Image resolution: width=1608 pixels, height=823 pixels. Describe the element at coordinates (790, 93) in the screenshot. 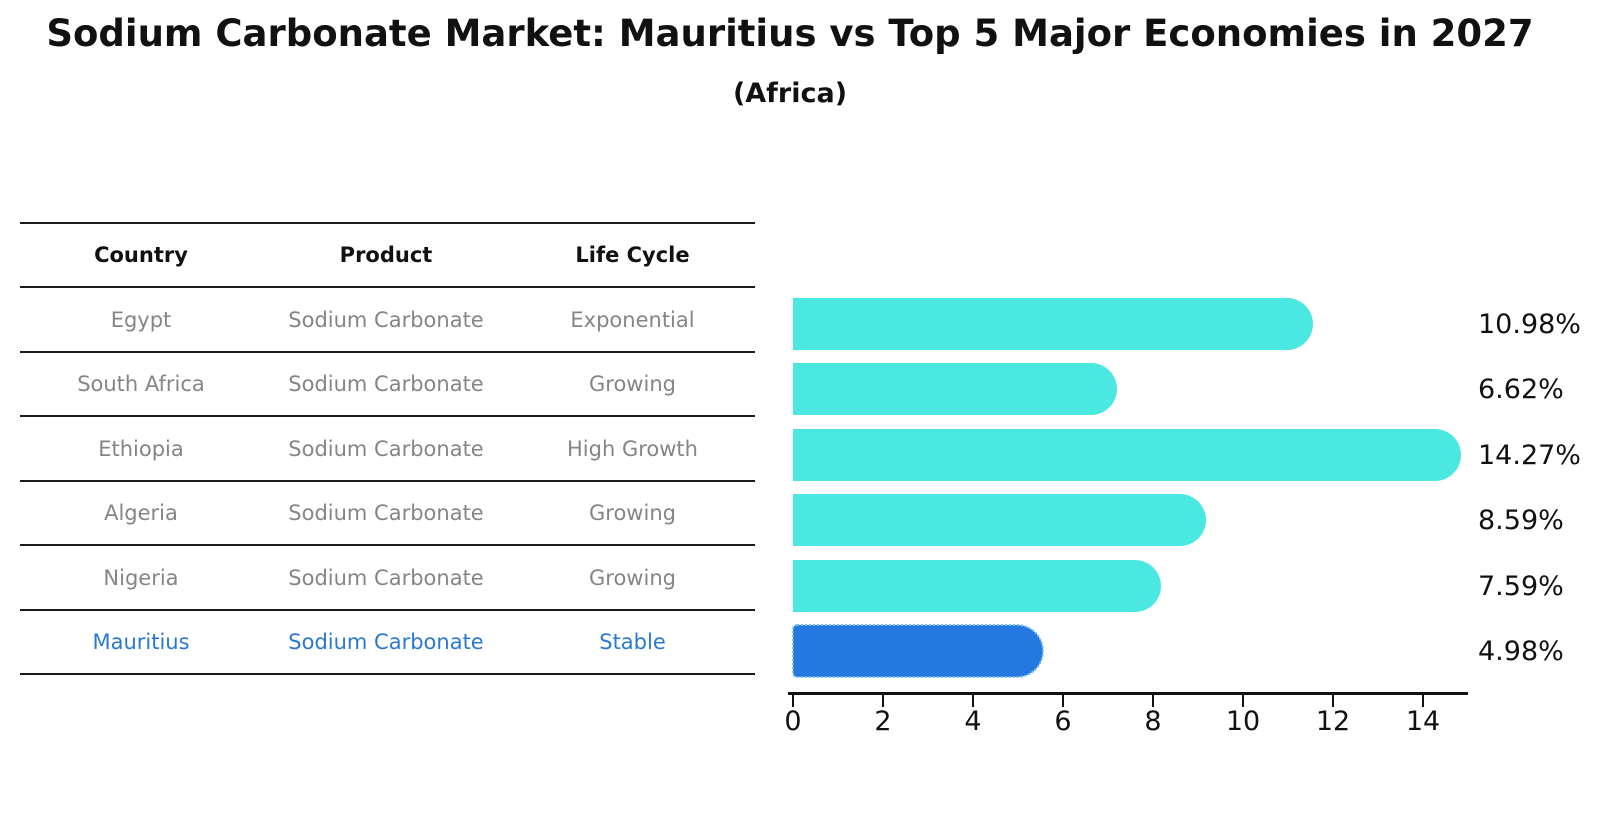

I see `chart-subtitle: (Africa)` at that location.